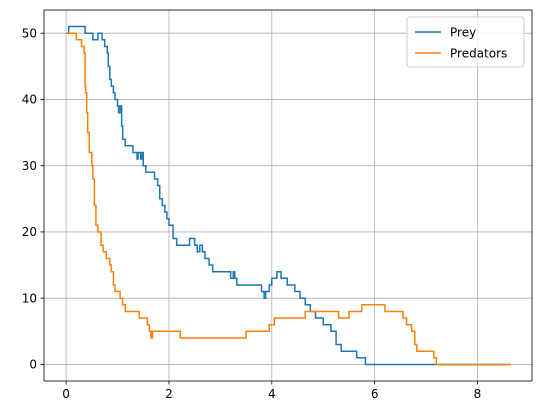 This screenshot has height=413, width=543. What do you see at coordinates (29, 298) in the screenshot?
I see `y-tick-label: 10` at bounding box center [29, 298].